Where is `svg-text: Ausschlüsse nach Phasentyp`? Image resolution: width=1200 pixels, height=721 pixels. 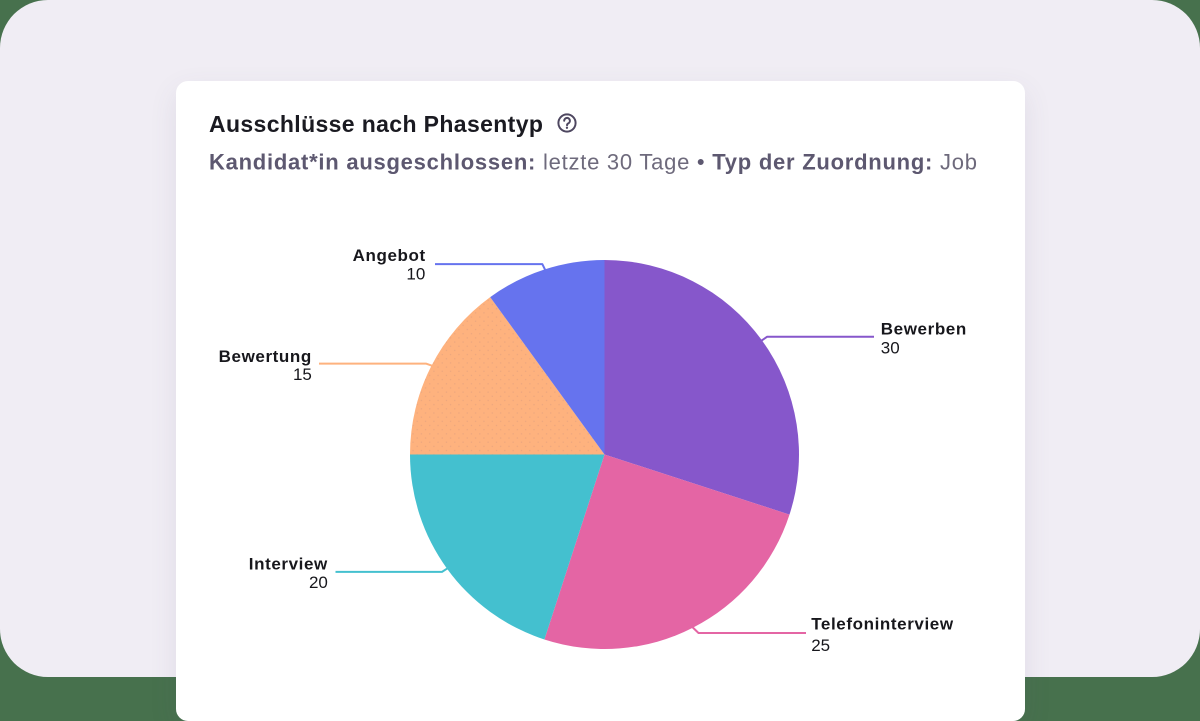 svg-text: Ausschlüsse nach Phasentyp is located at coordinates (376, 124).